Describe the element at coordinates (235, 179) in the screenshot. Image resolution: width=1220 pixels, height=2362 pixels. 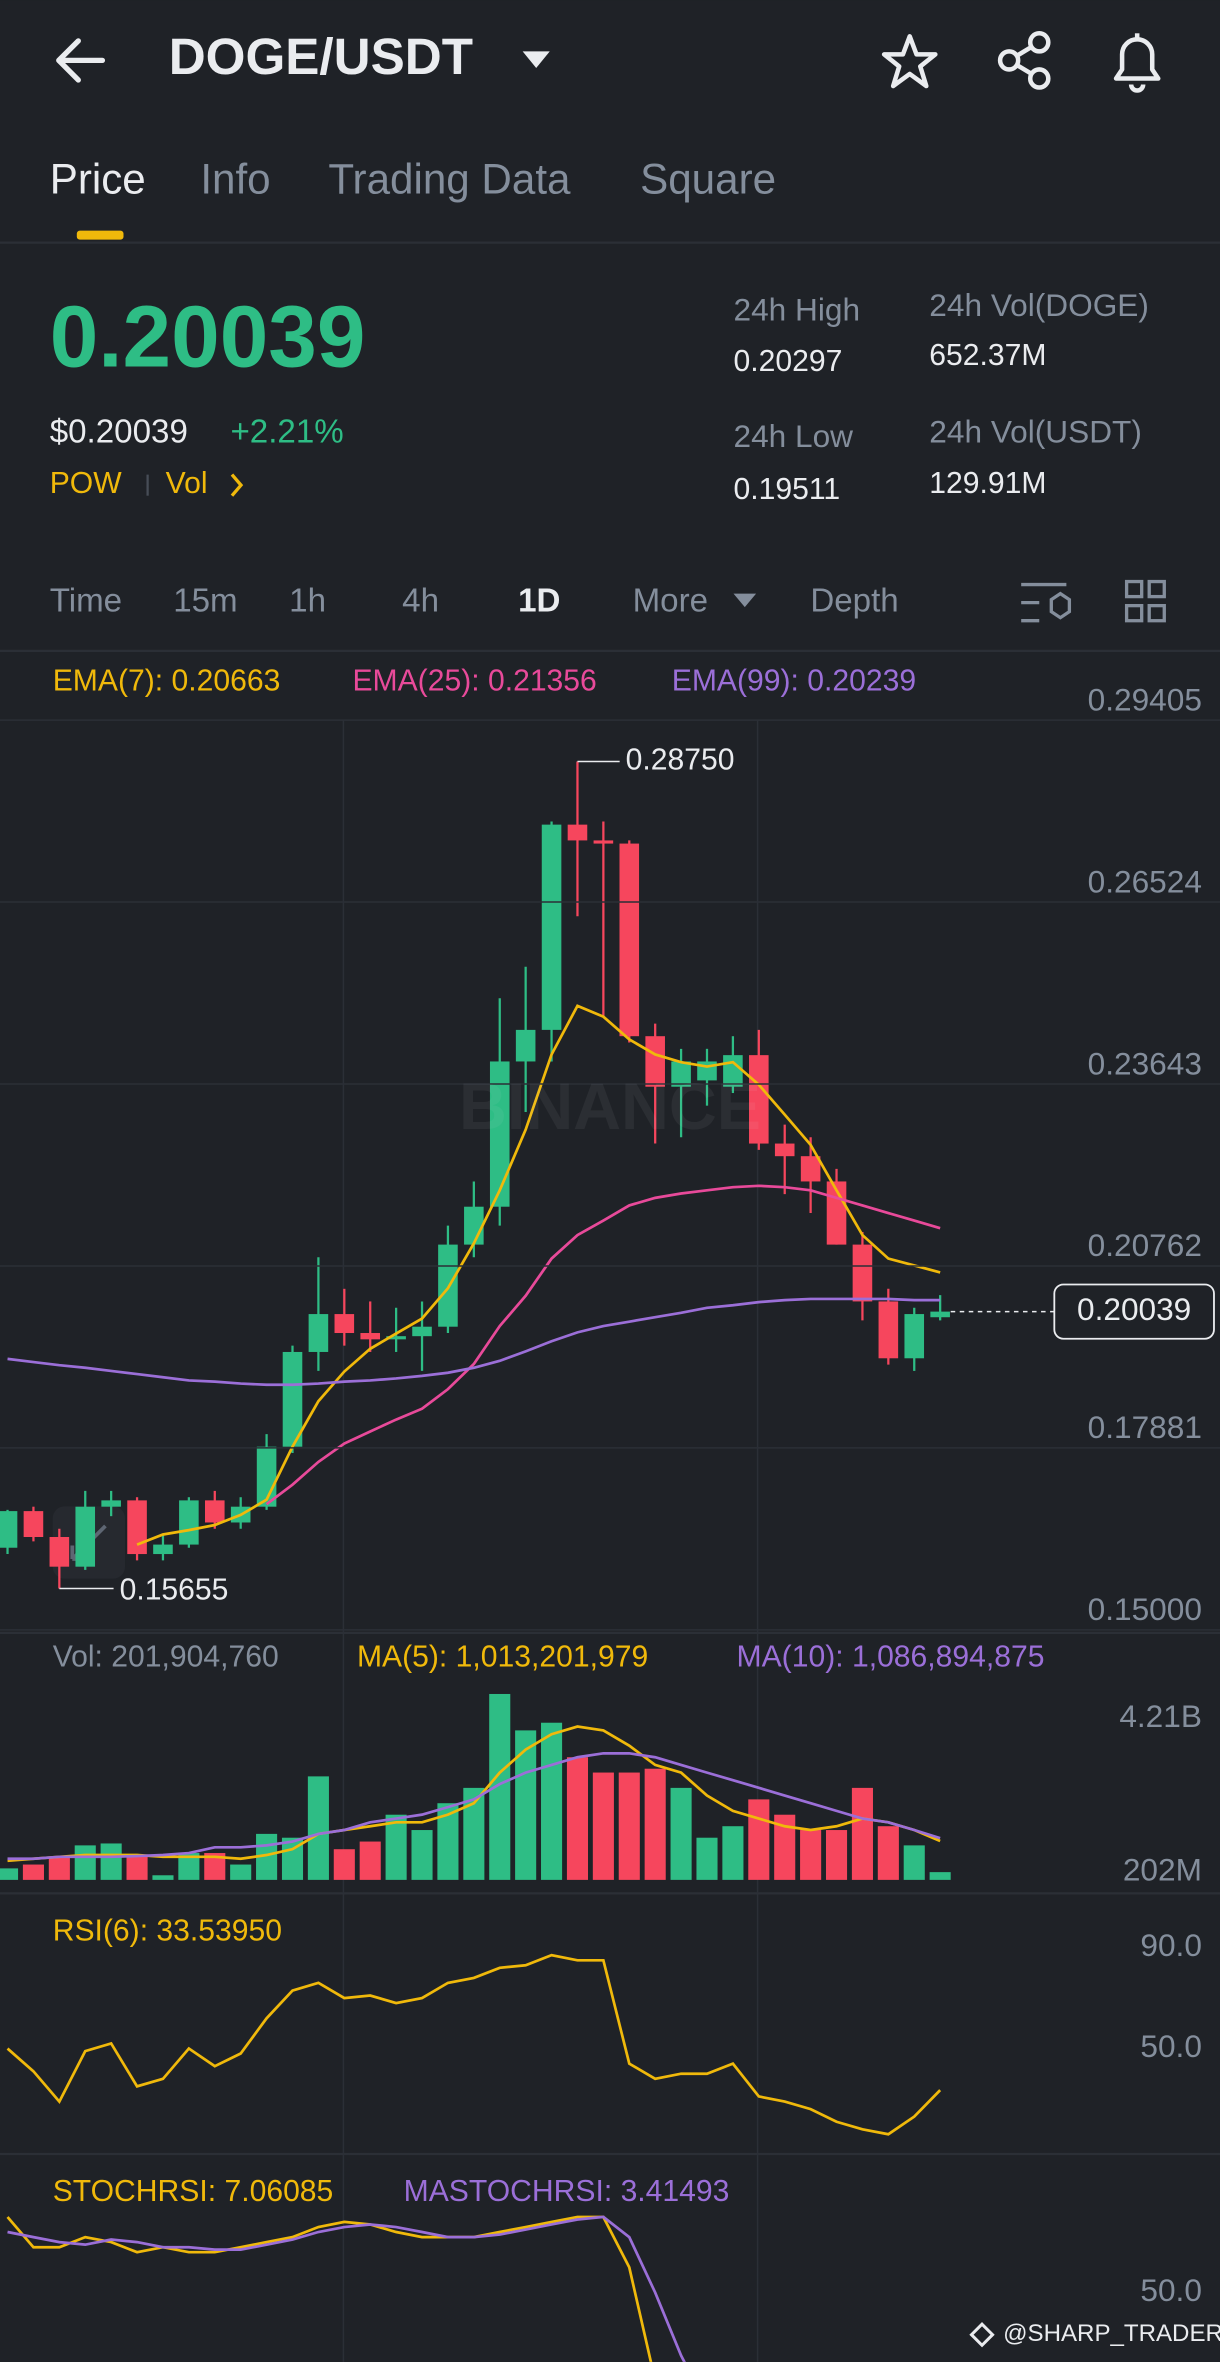
I see `tab: Info` at that location.